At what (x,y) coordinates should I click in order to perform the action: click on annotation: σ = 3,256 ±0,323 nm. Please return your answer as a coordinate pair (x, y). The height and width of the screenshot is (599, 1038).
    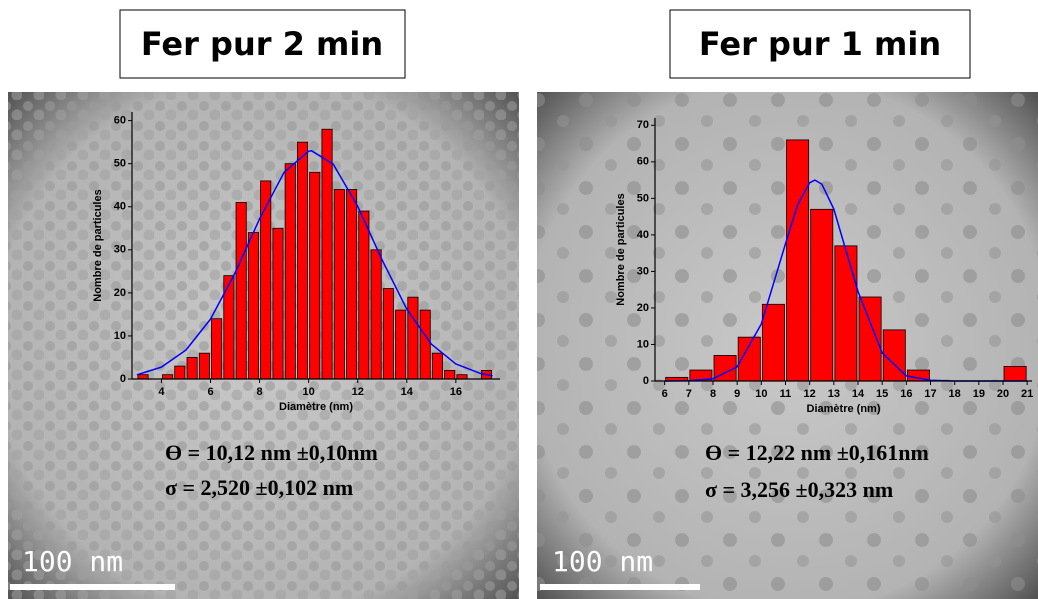
    Looking at the image, I should click on (799, 489).